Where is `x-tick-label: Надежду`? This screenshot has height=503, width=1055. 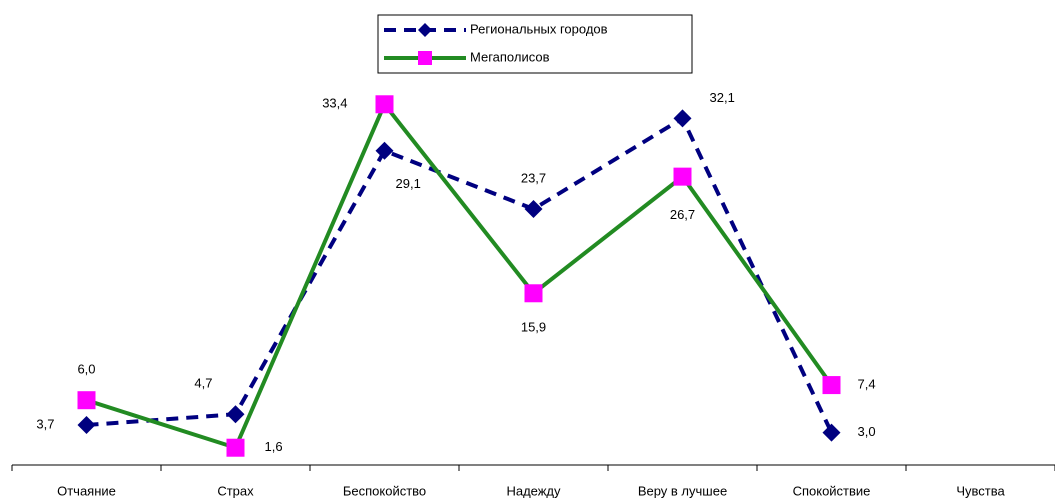
x-tick-label: Надежду is located at coordinates (533, 490).